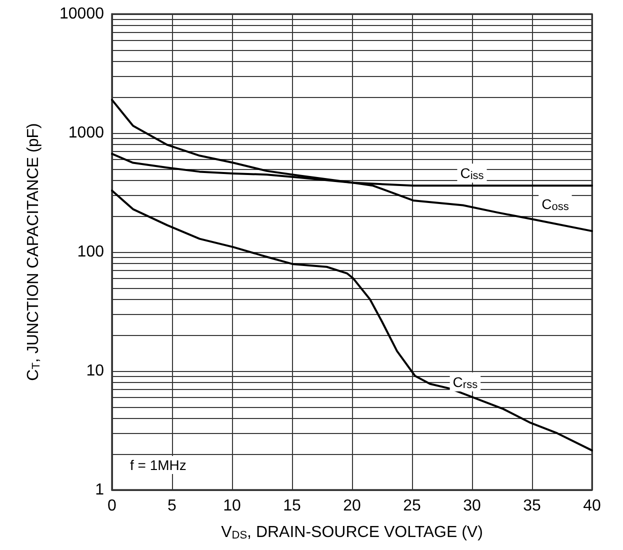  What do you see at coordinates (472, 506) in the screenshot?
I see `x-tick-label: 30` at bounding box center [472, 506].